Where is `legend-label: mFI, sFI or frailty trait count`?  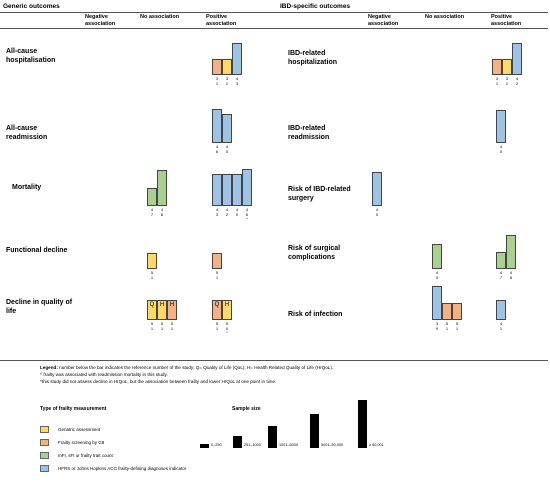
legend-label: mFI, sFI or frailty trait count is located at coordinates (85, 455).